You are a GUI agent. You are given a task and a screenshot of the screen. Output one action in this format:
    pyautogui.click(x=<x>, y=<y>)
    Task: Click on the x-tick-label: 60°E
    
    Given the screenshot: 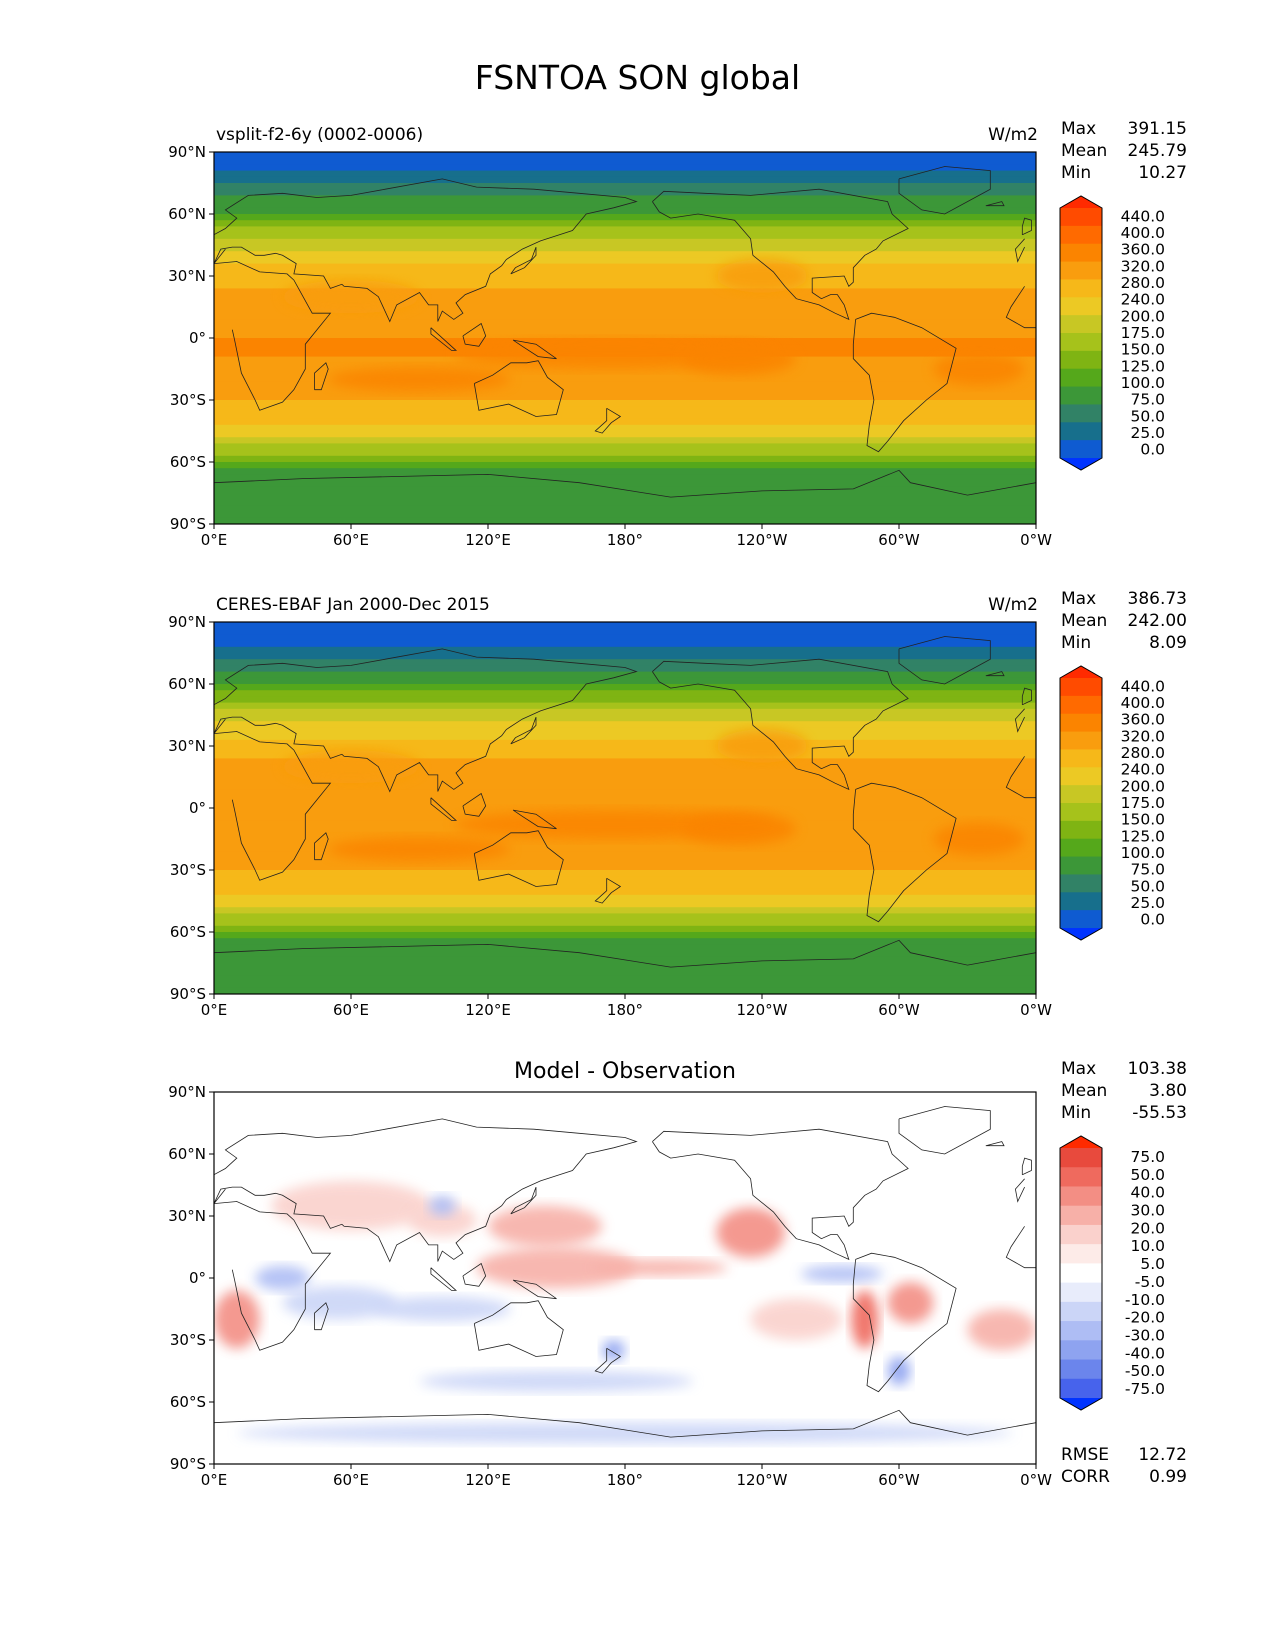 What is the action you would take?
    pyautogui.click(x=351, y=1480)
    